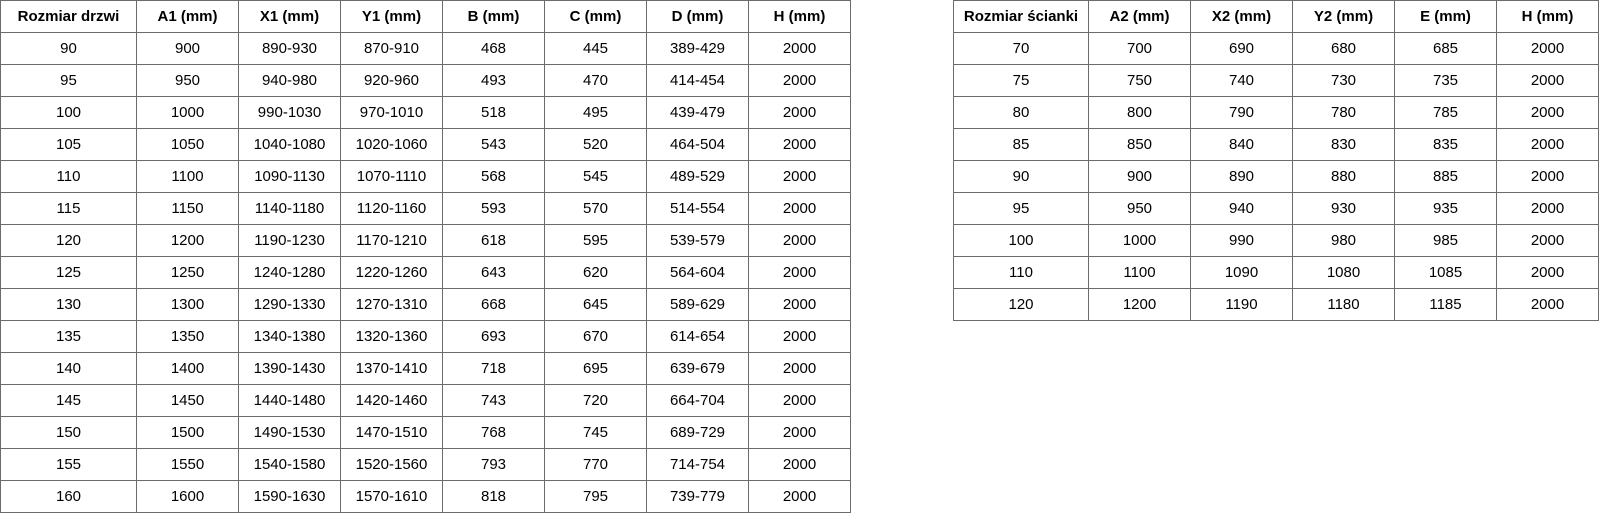  Describe the element at coordinates (187, 368) in the screenshot. I see `table-cell: 1400` at that location.